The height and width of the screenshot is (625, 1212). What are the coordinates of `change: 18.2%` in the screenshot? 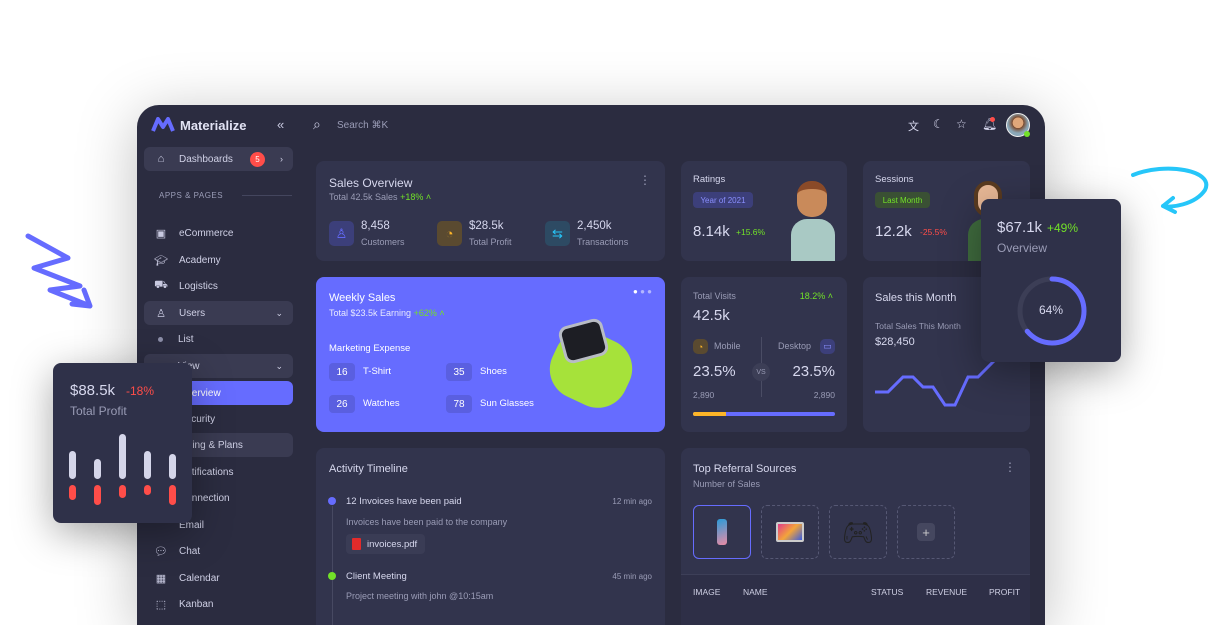 It's located at (812, 296).